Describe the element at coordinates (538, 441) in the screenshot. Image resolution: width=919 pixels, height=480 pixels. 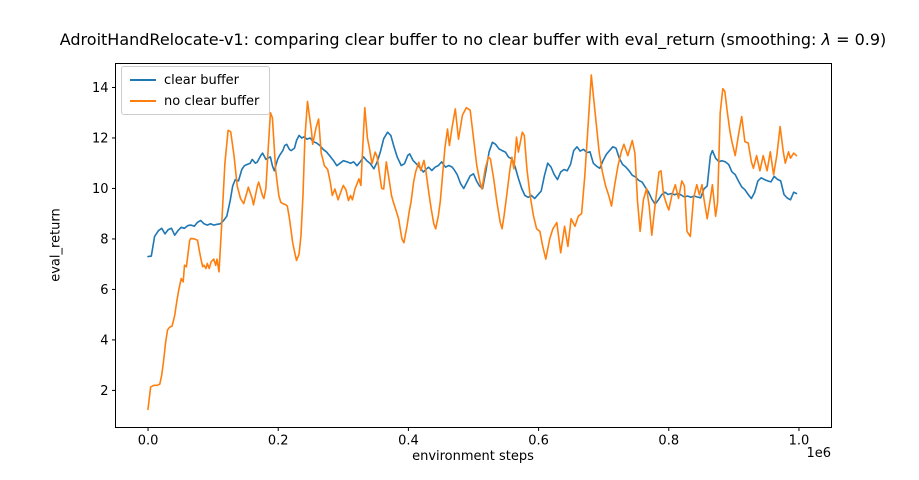
I see `x-tick-label: 0.6` at that location.